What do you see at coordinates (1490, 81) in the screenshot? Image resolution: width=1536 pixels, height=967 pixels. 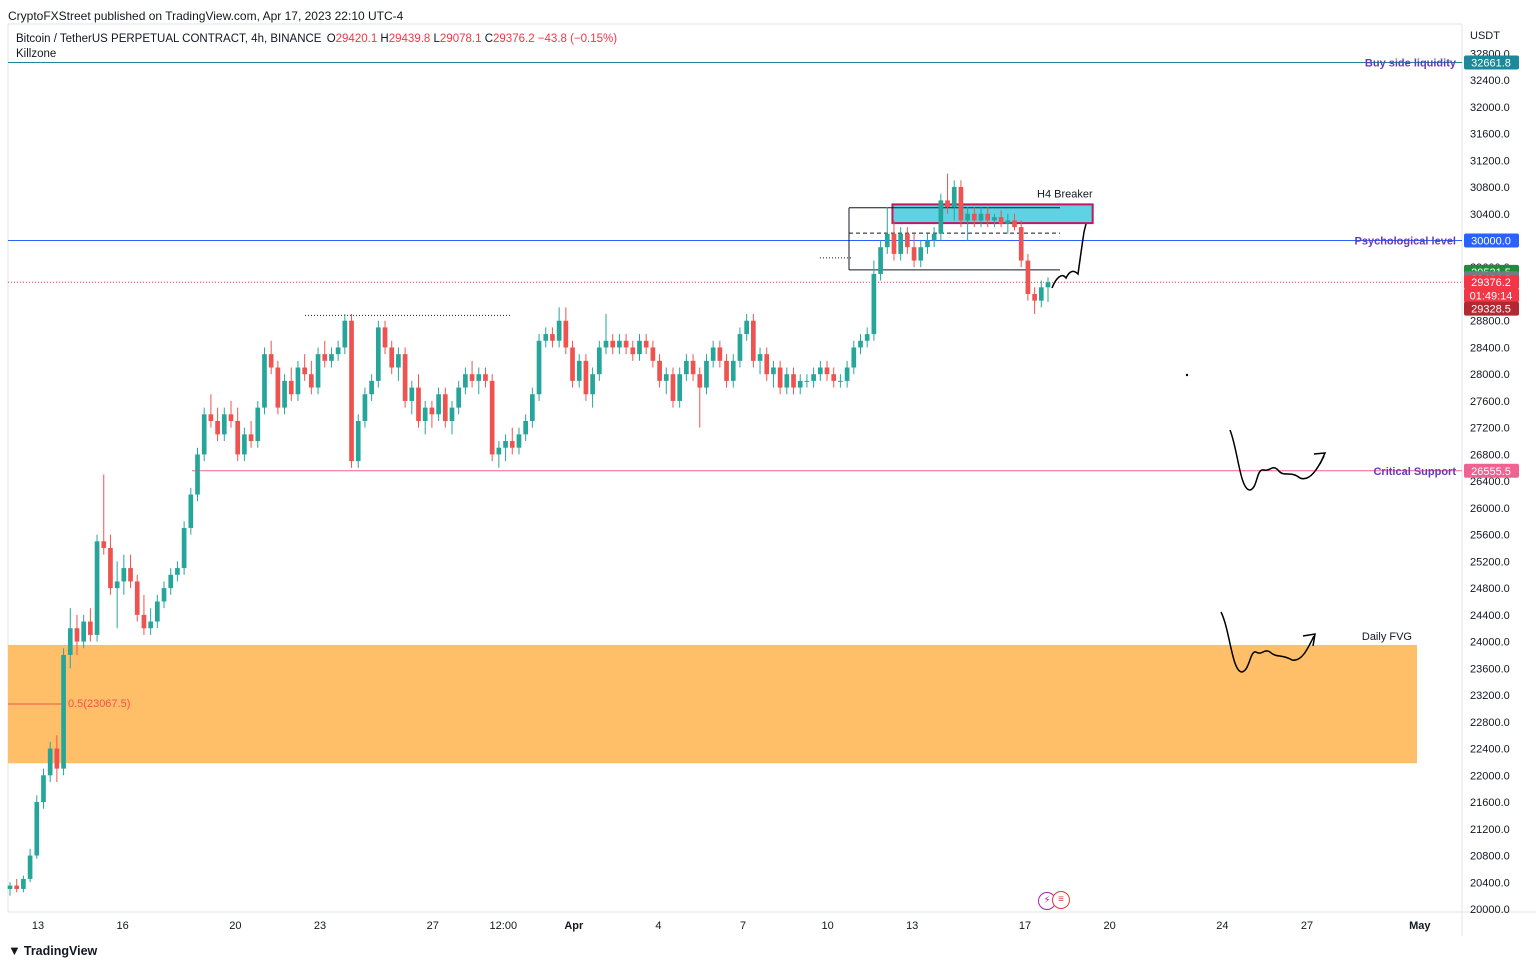 I see `y-tick-label: 32400.0` at bounding box center [1490, 81].